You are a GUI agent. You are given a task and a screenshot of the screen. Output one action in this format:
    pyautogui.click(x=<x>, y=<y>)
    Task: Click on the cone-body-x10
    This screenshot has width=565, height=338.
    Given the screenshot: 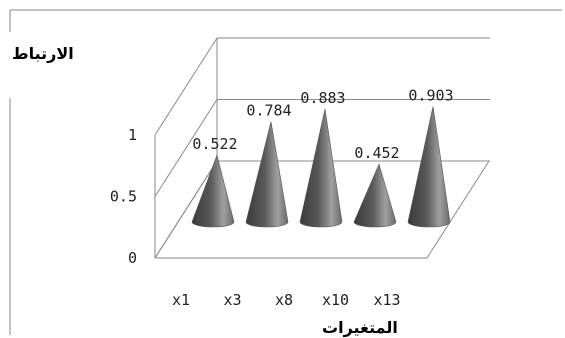 What is the action you would take?
    pyautogui.click(x=375, y=195)
    